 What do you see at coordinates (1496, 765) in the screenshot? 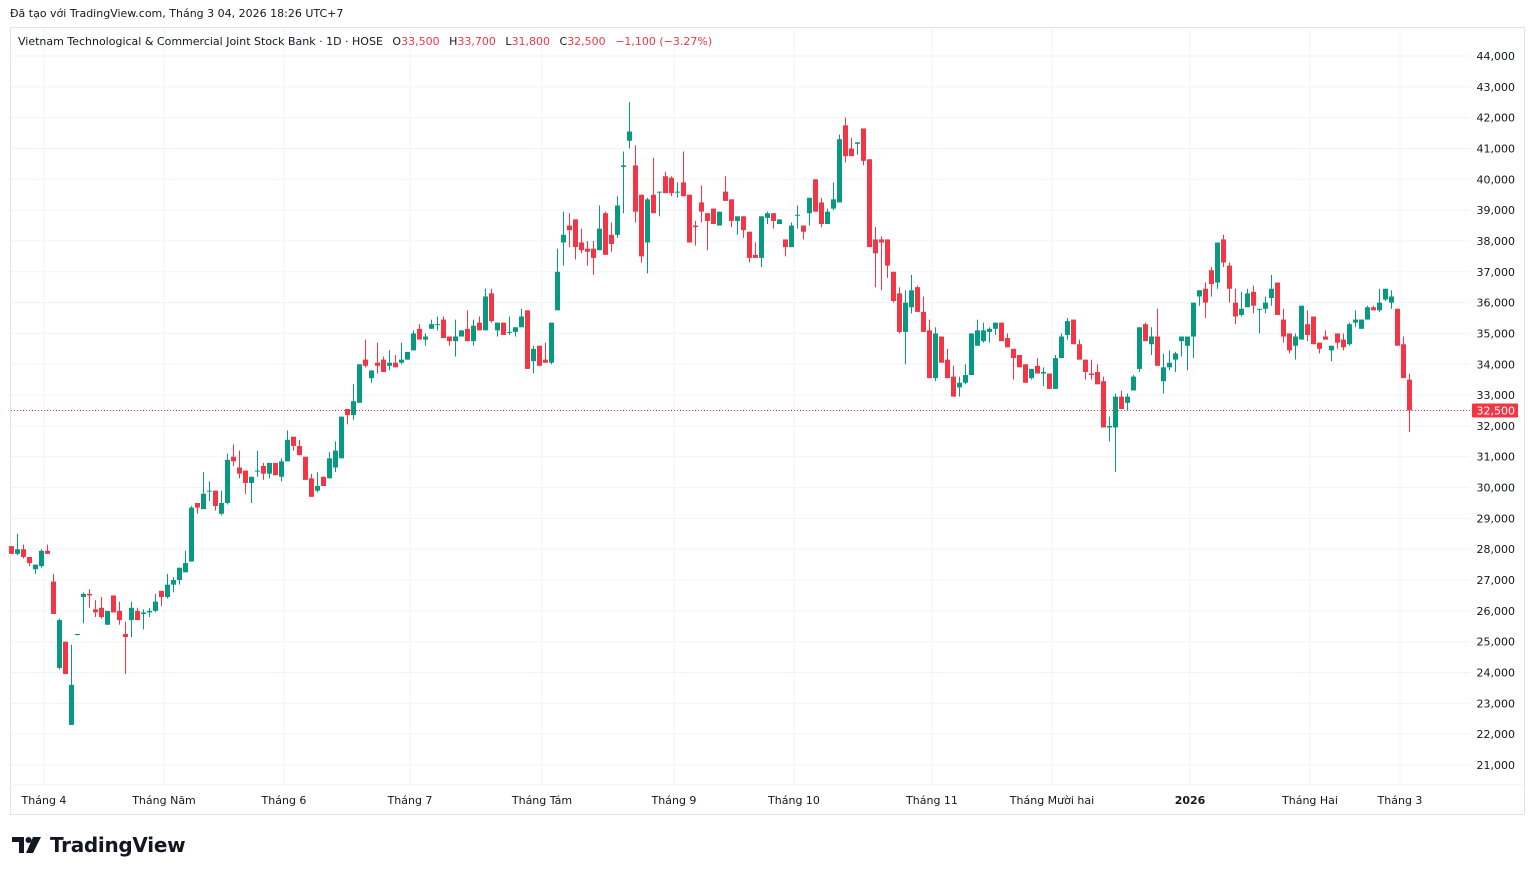
I see `price-tick-label: 21,000` at bounding box center [1496, 765].